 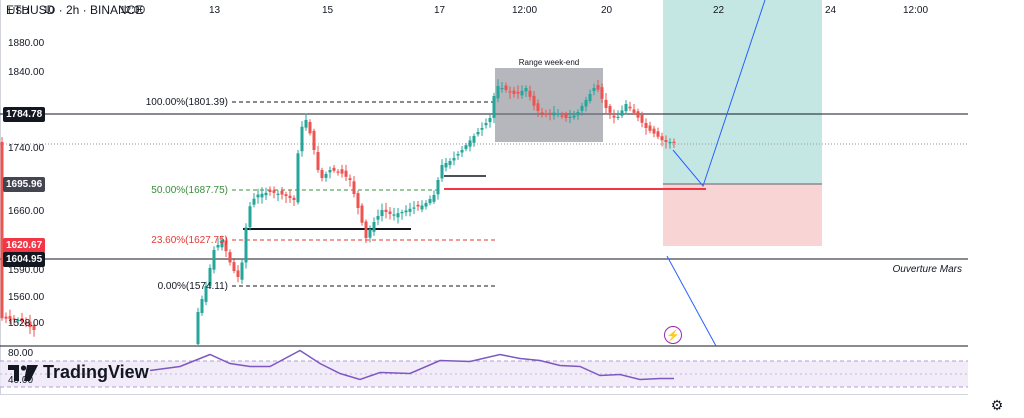 What do you see at coordinates (26, 270) in the screenshot?
I see `price-tick: 1590.00` at bounding box center [26, 270].